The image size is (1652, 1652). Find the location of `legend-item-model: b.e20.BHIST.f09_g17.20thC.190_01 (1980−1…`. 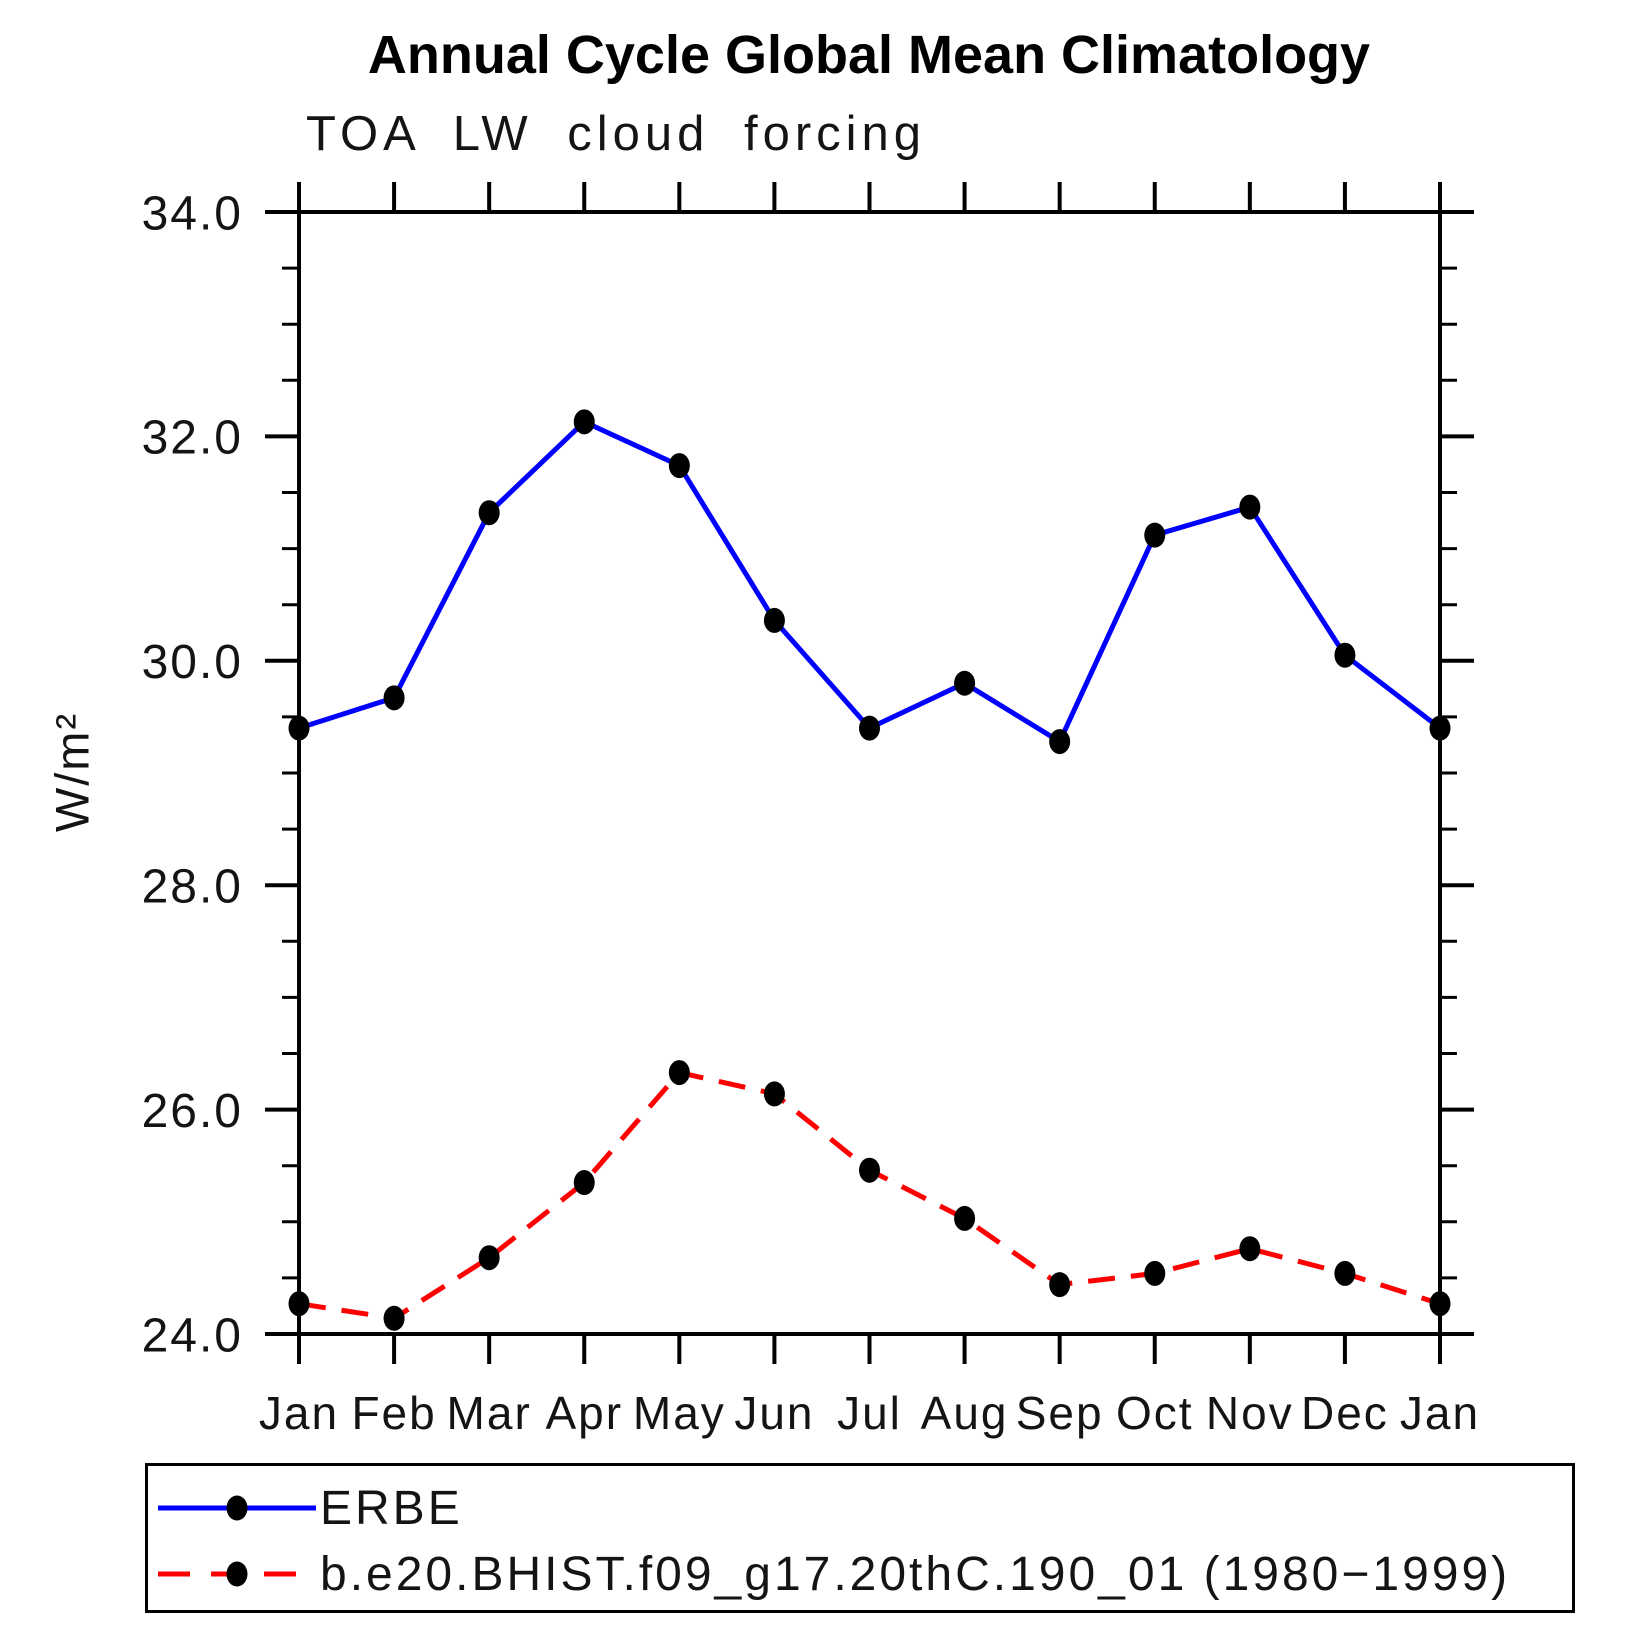

legend-item-model: b.e20.BHIST.f09_g17.20thC.190_01 (1980−1… is located at coordinates (833, 1574).